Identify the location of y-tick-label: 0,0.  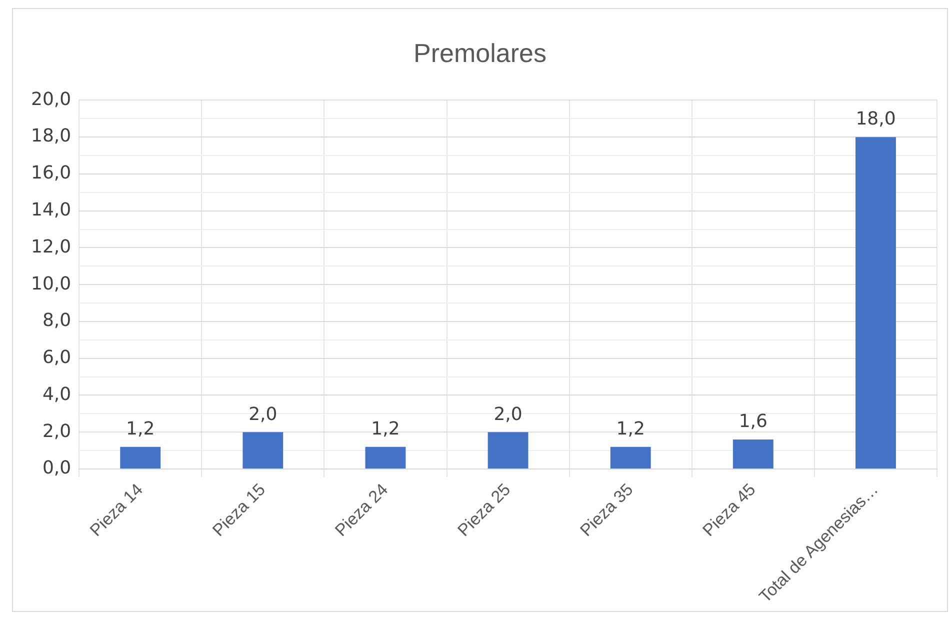
(57, 468).